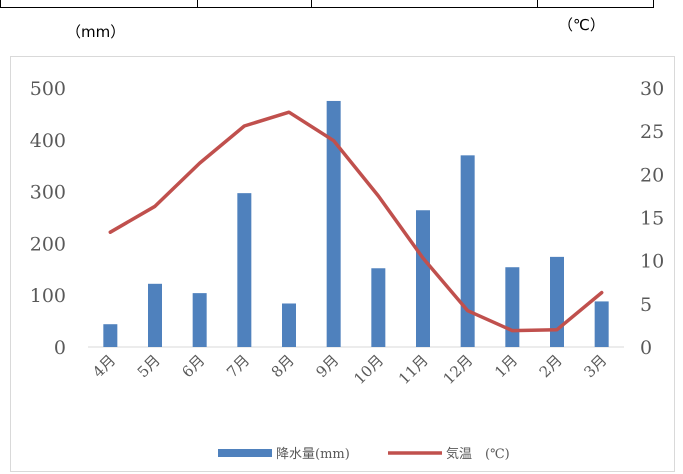 This screenshot has width=683, height=474. What do you see at coordinates (60, 348) in the screenshot?
I see `left-axis-tick-label: 0` at bounding box center [60, 348].